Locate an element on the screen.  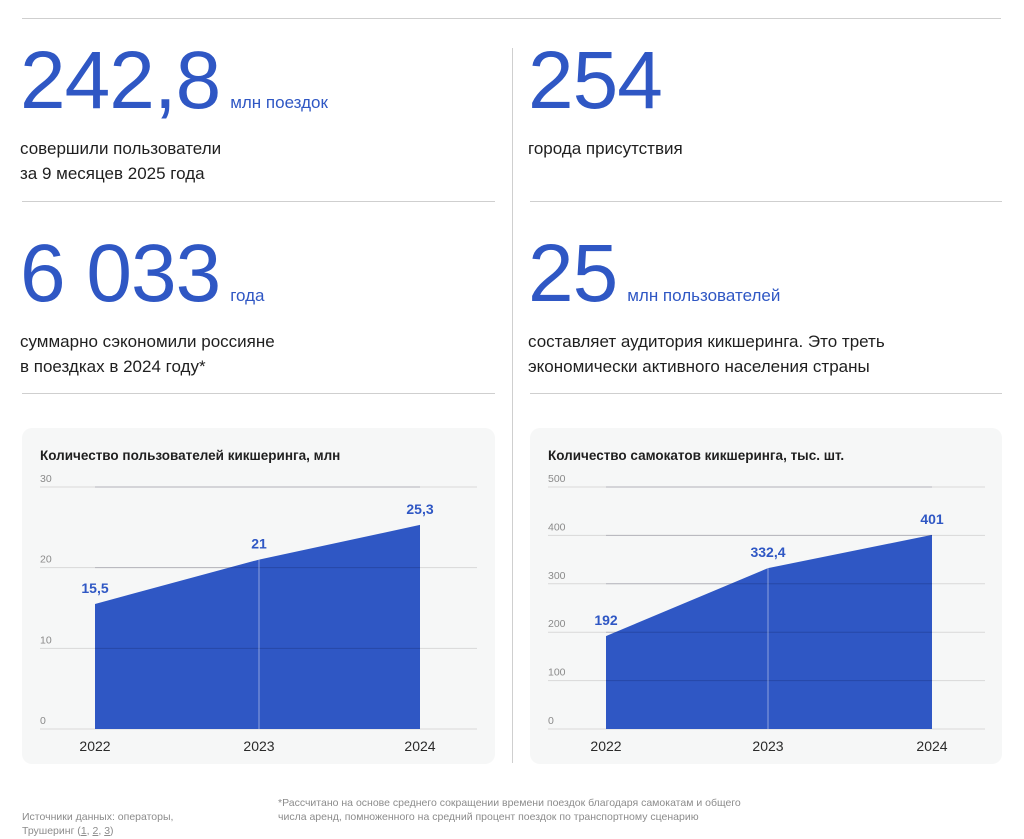
data-label: 15,5 is located at coordinates (94, 588).